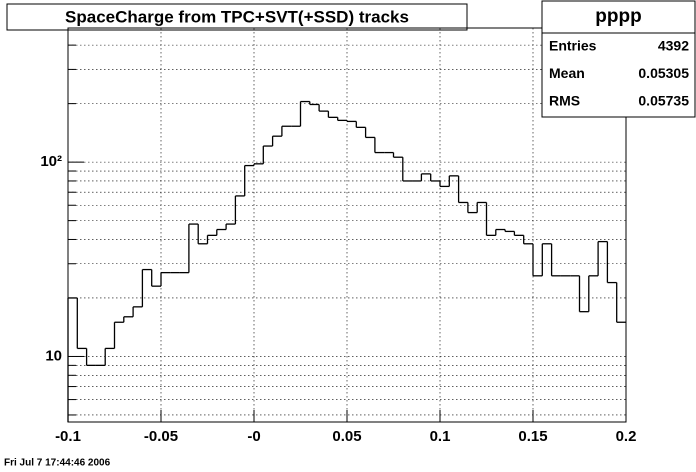  I want to click on stats-box, so click(618, 59).